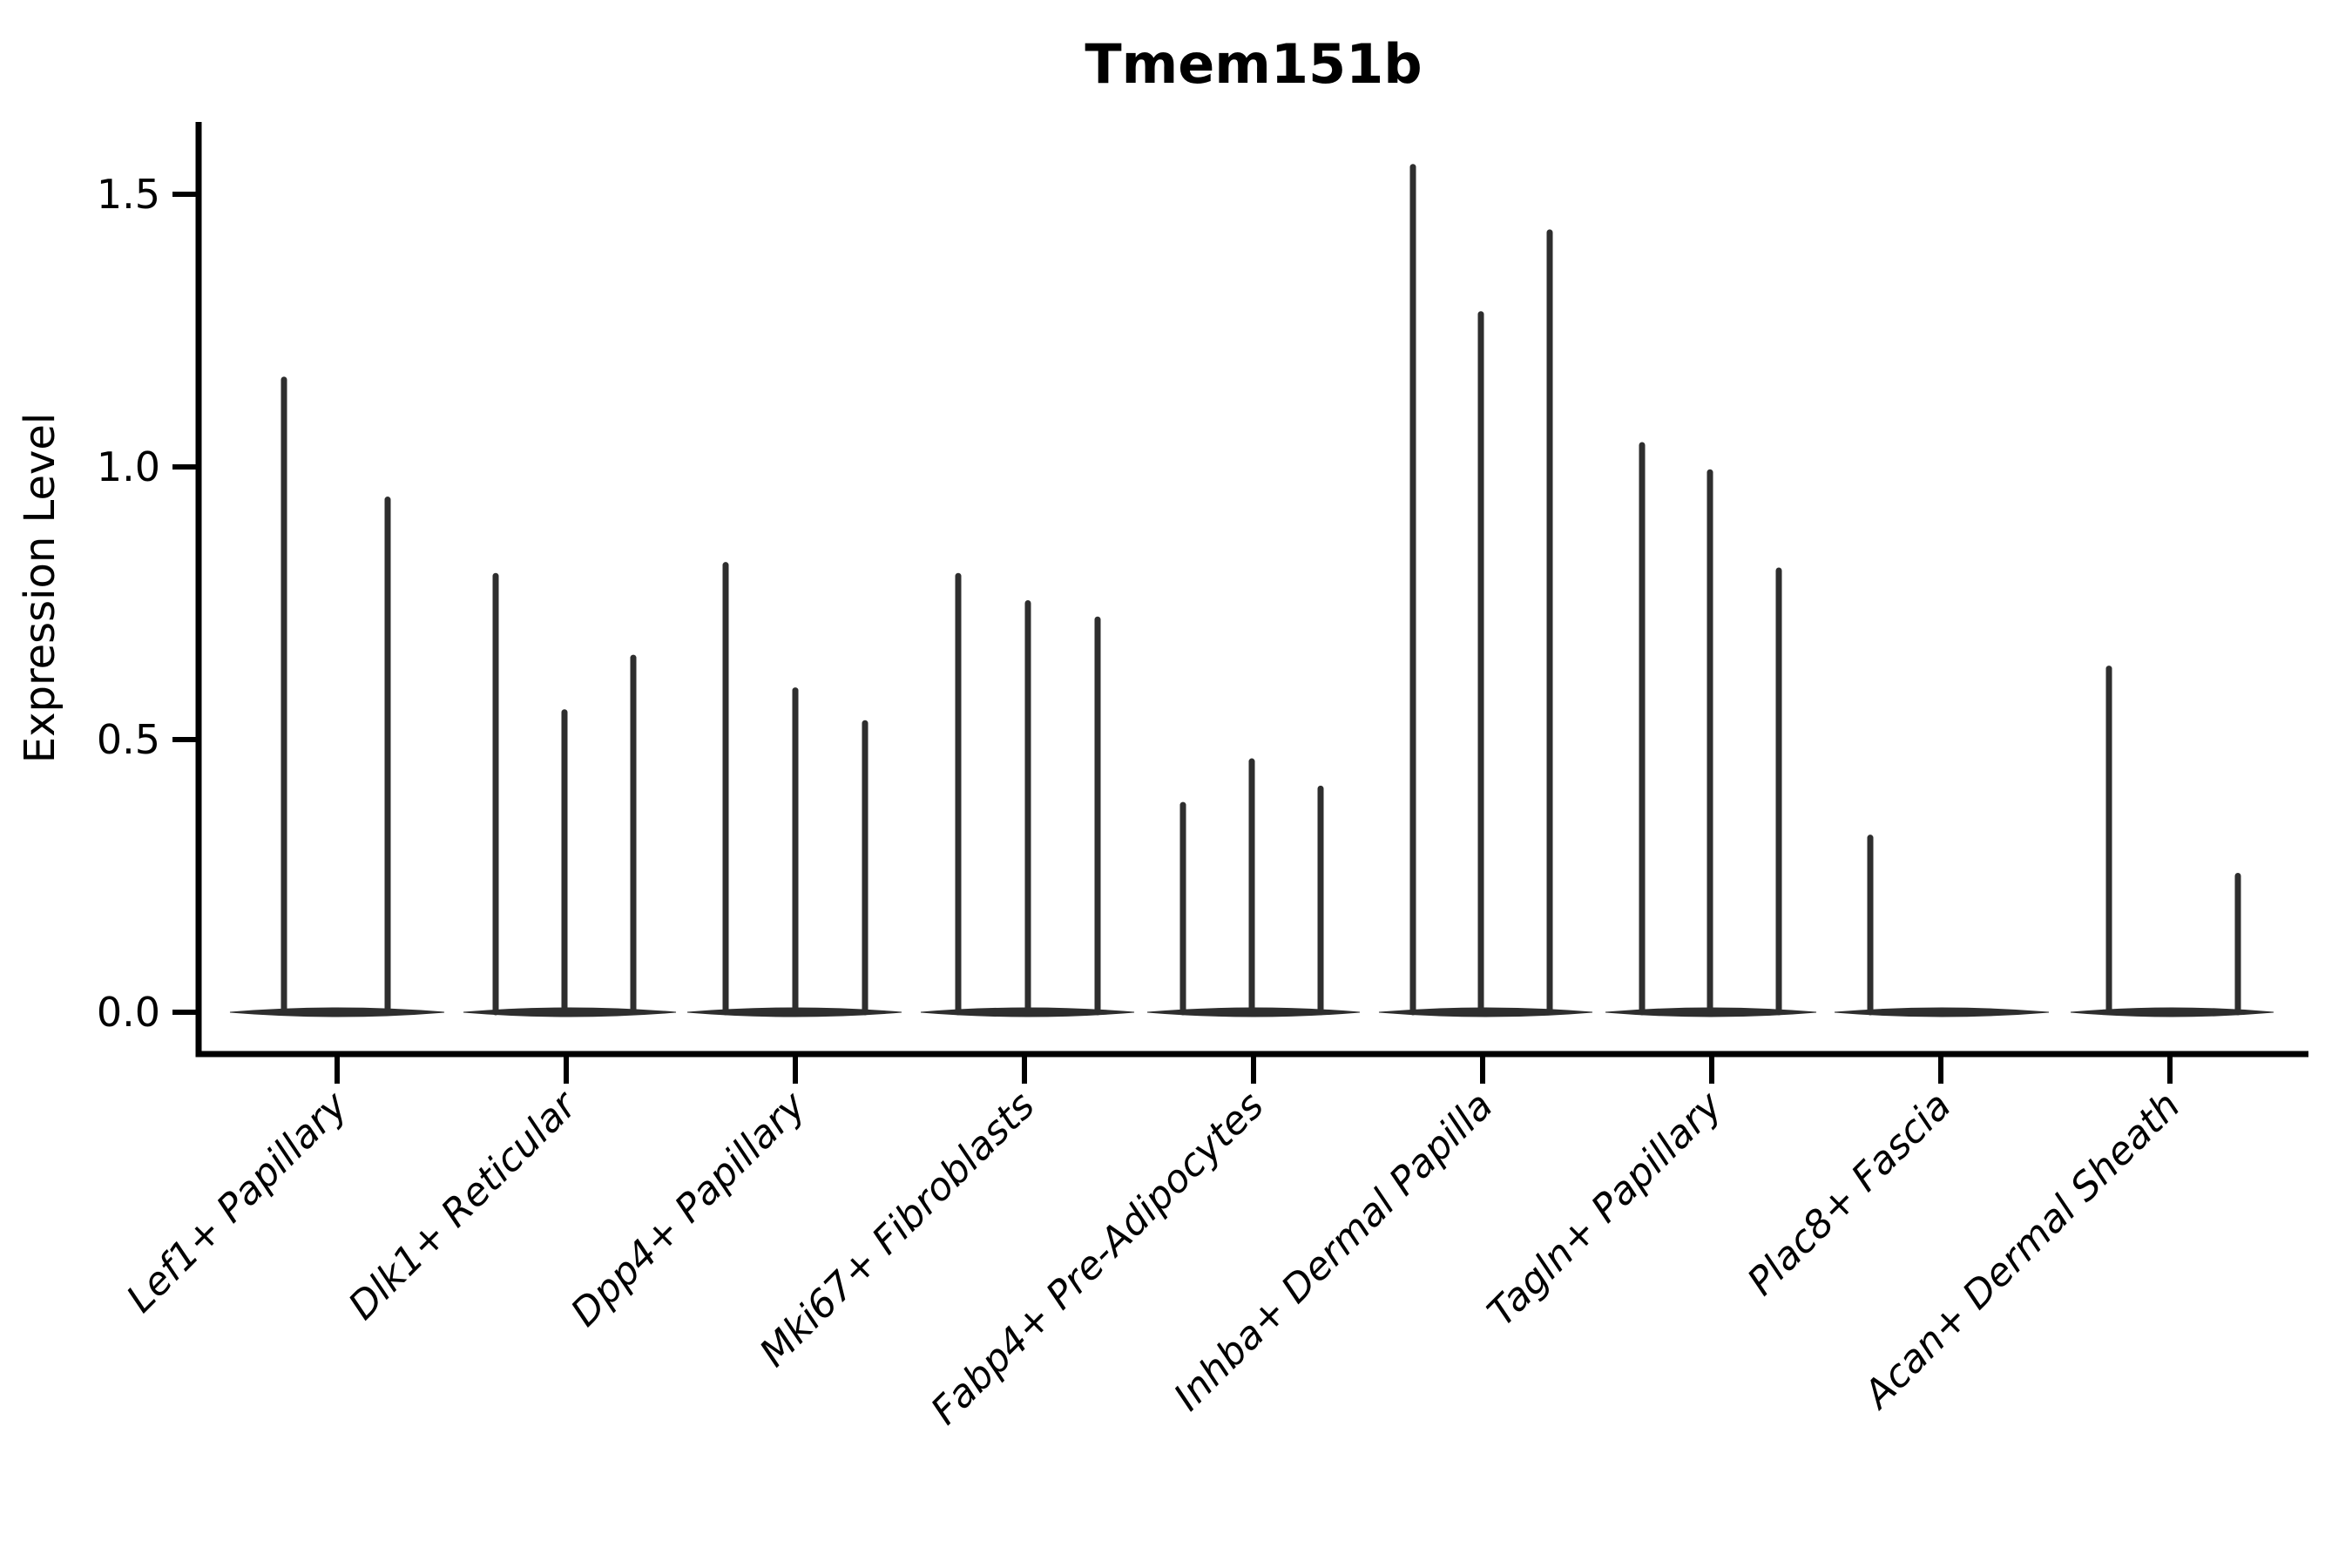 This screenshot has height=1568, width=2352. What do you see at coordinates (40, 588) in the screenshot?
I see `y-axis-label: Expression Level` at bounding box center [40, 588].